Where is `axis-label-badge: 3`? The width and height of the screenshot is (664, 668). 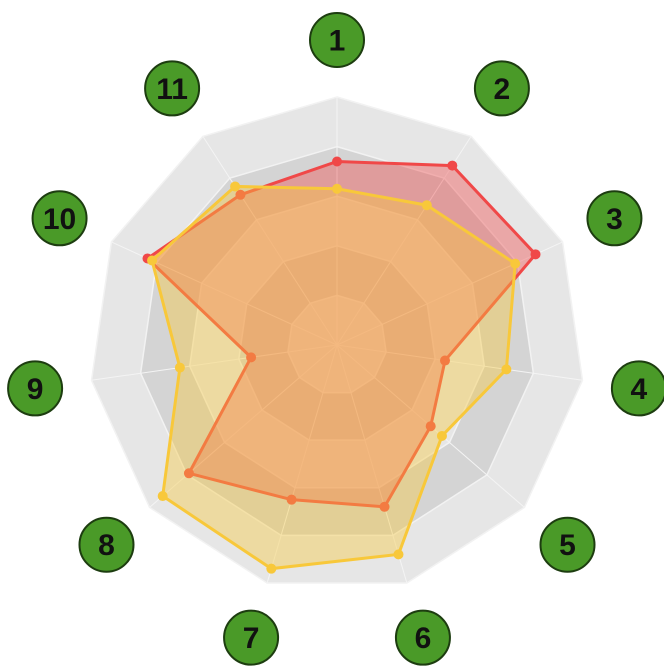 axis-label-badge: 3 is located at coordinates (614, 218).